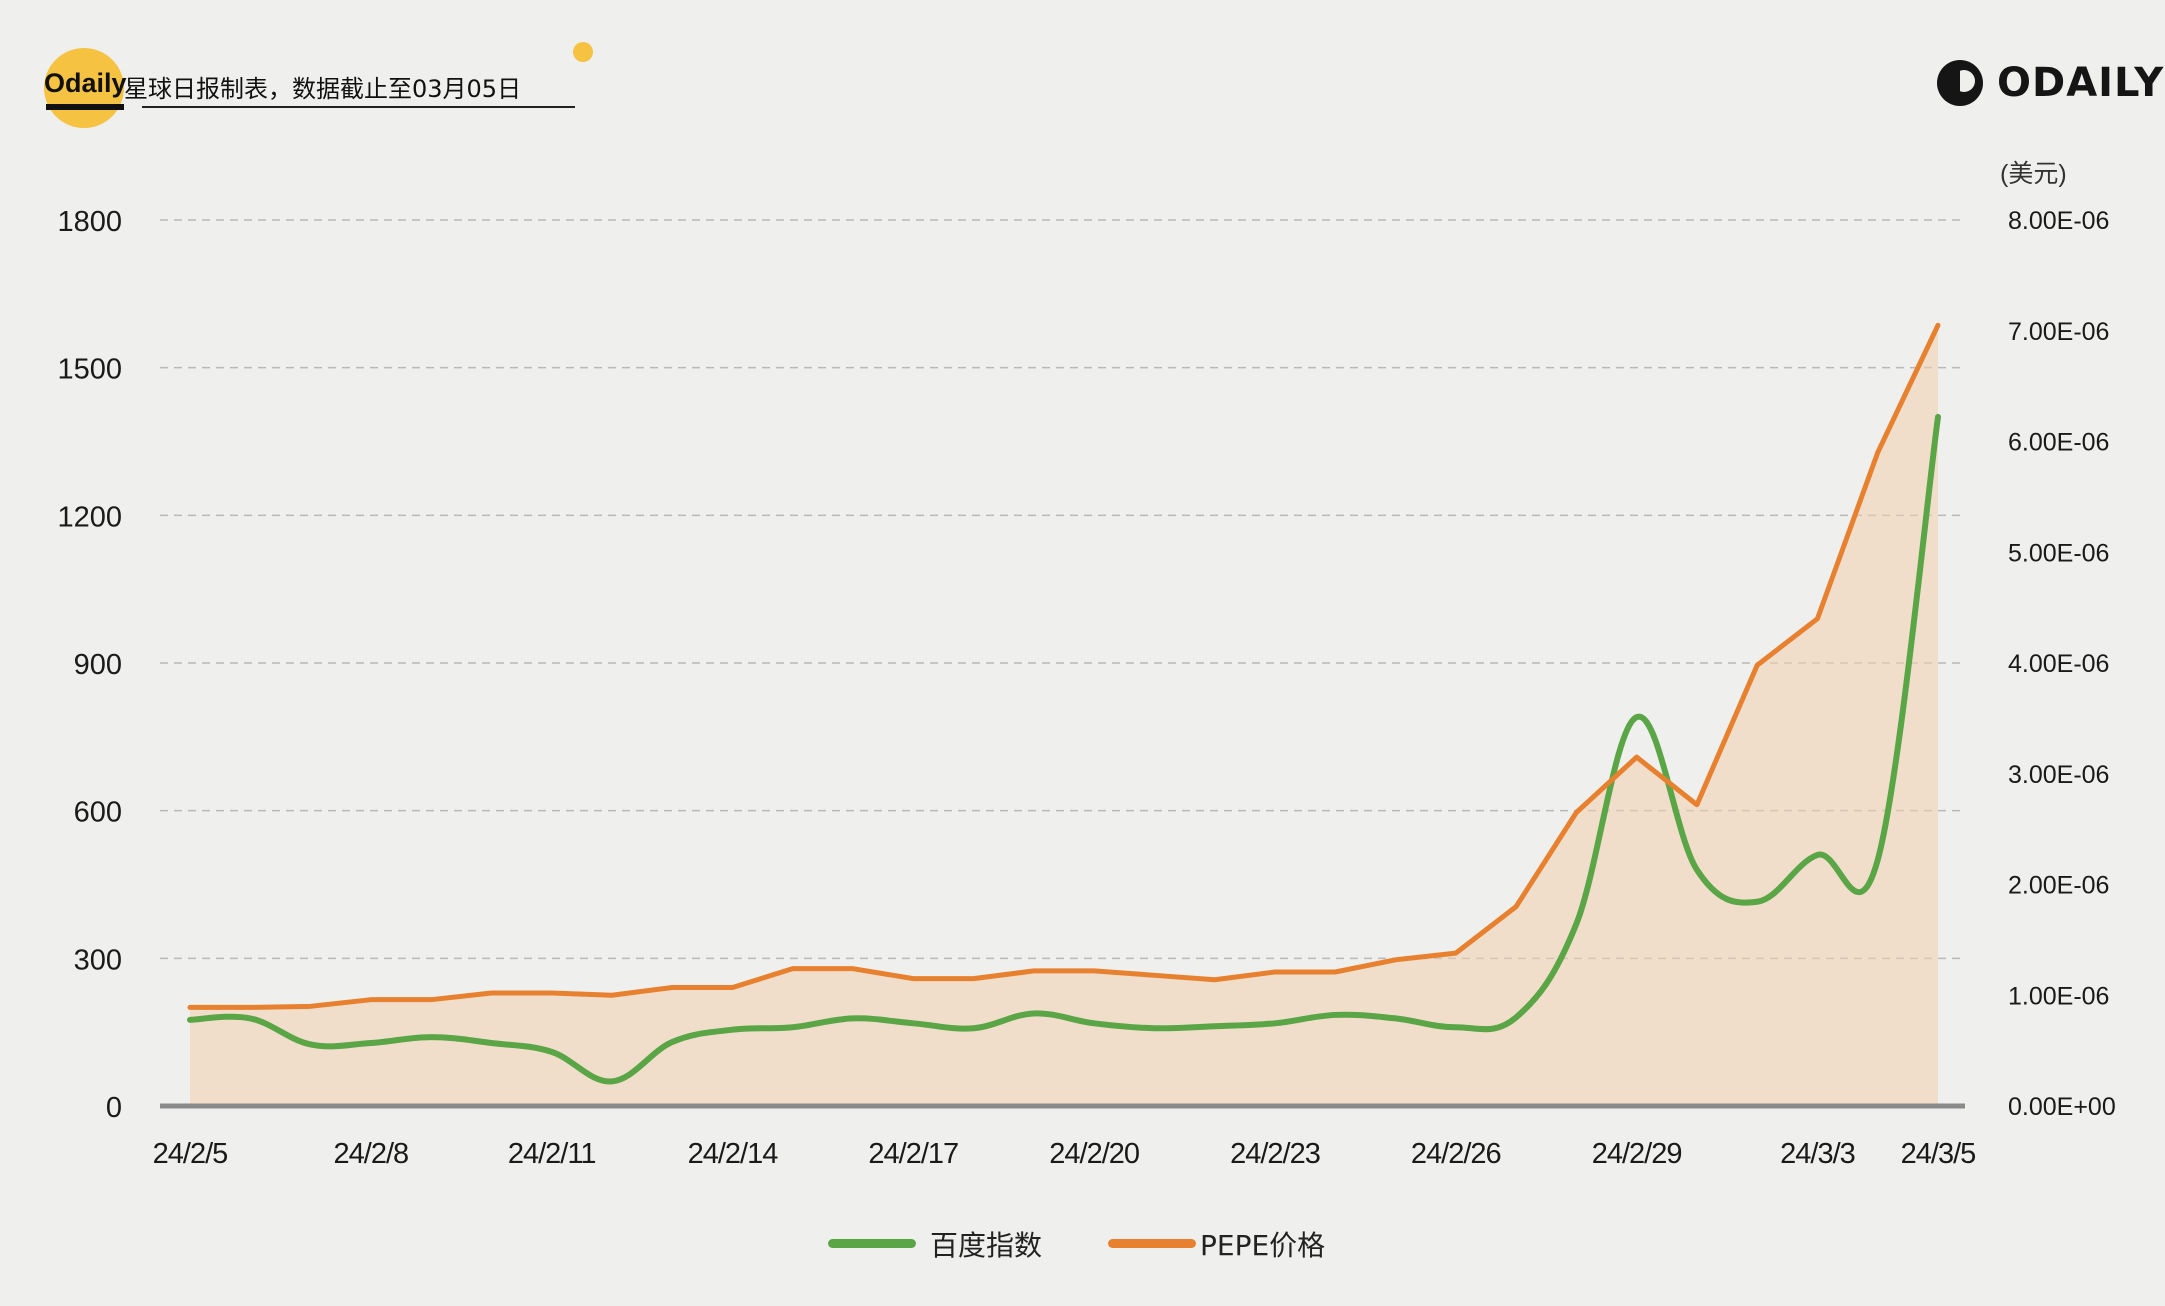  Describe the element at coordinates (1938, 1154) in the screenshot. I see `x-tick-label: 24/3/5` at that location.